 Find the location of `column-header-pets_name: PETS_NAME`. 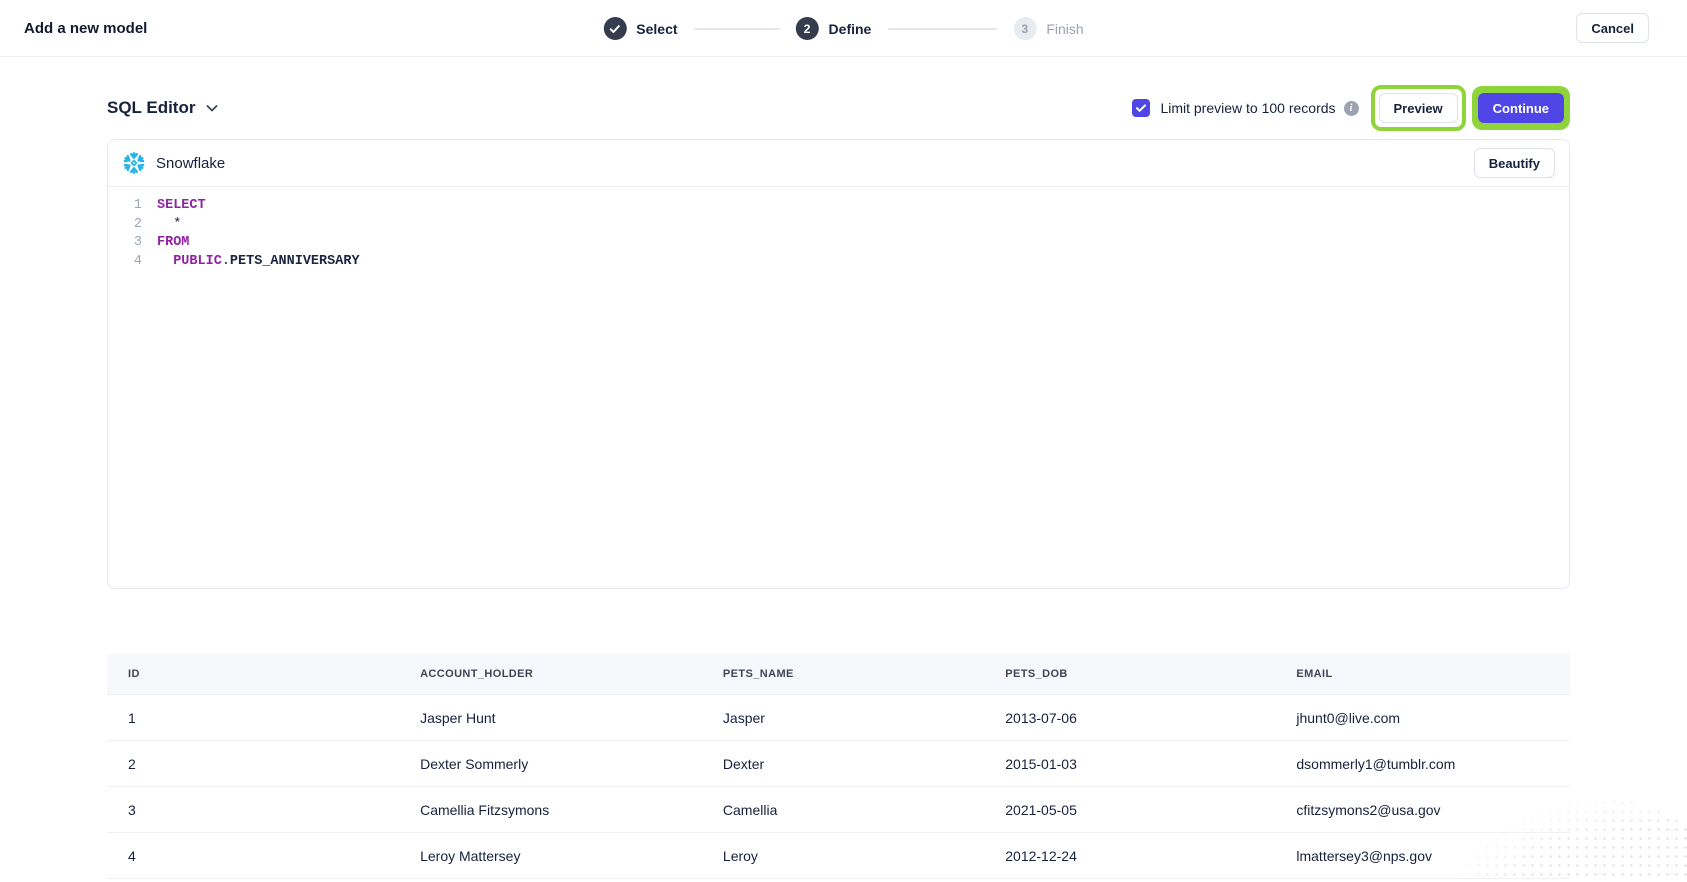

column-header-pets_name: PETS_NAME is located at coordinates (864, 674).